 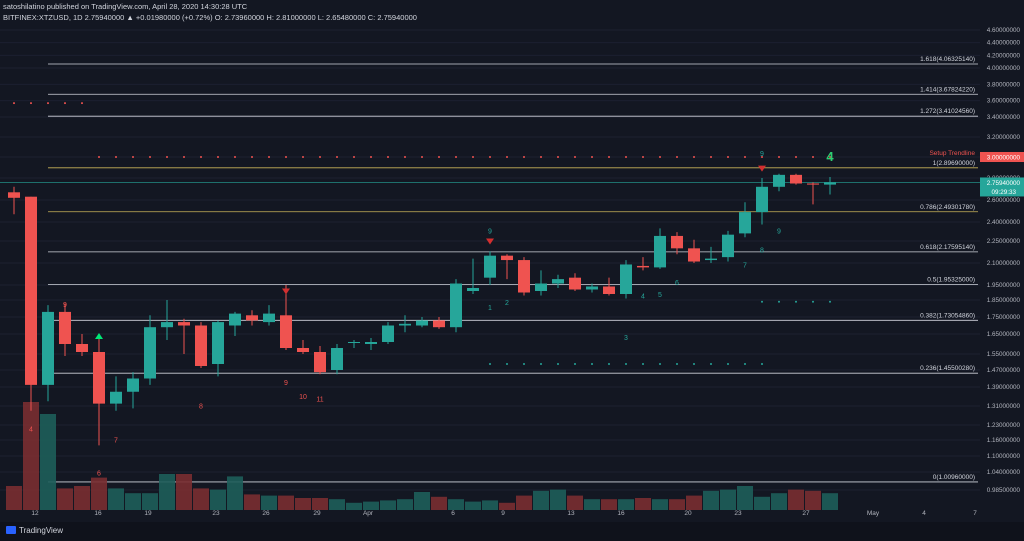 What do you see at coordinates (1004, 263) in the screenshot?
I see `price-tick-label: 2.10000000` at bounding box center [1004, 263].